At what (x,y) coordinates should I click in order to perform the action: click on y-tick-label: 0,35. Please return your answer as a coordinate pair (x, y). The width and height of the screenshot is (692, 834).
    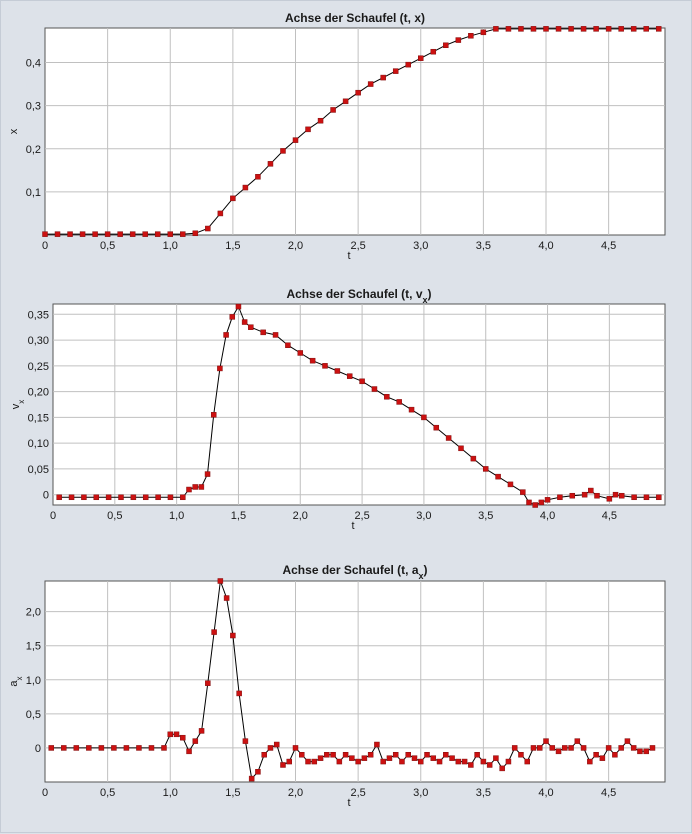
    Looking at the image, I should click on (38, 315).